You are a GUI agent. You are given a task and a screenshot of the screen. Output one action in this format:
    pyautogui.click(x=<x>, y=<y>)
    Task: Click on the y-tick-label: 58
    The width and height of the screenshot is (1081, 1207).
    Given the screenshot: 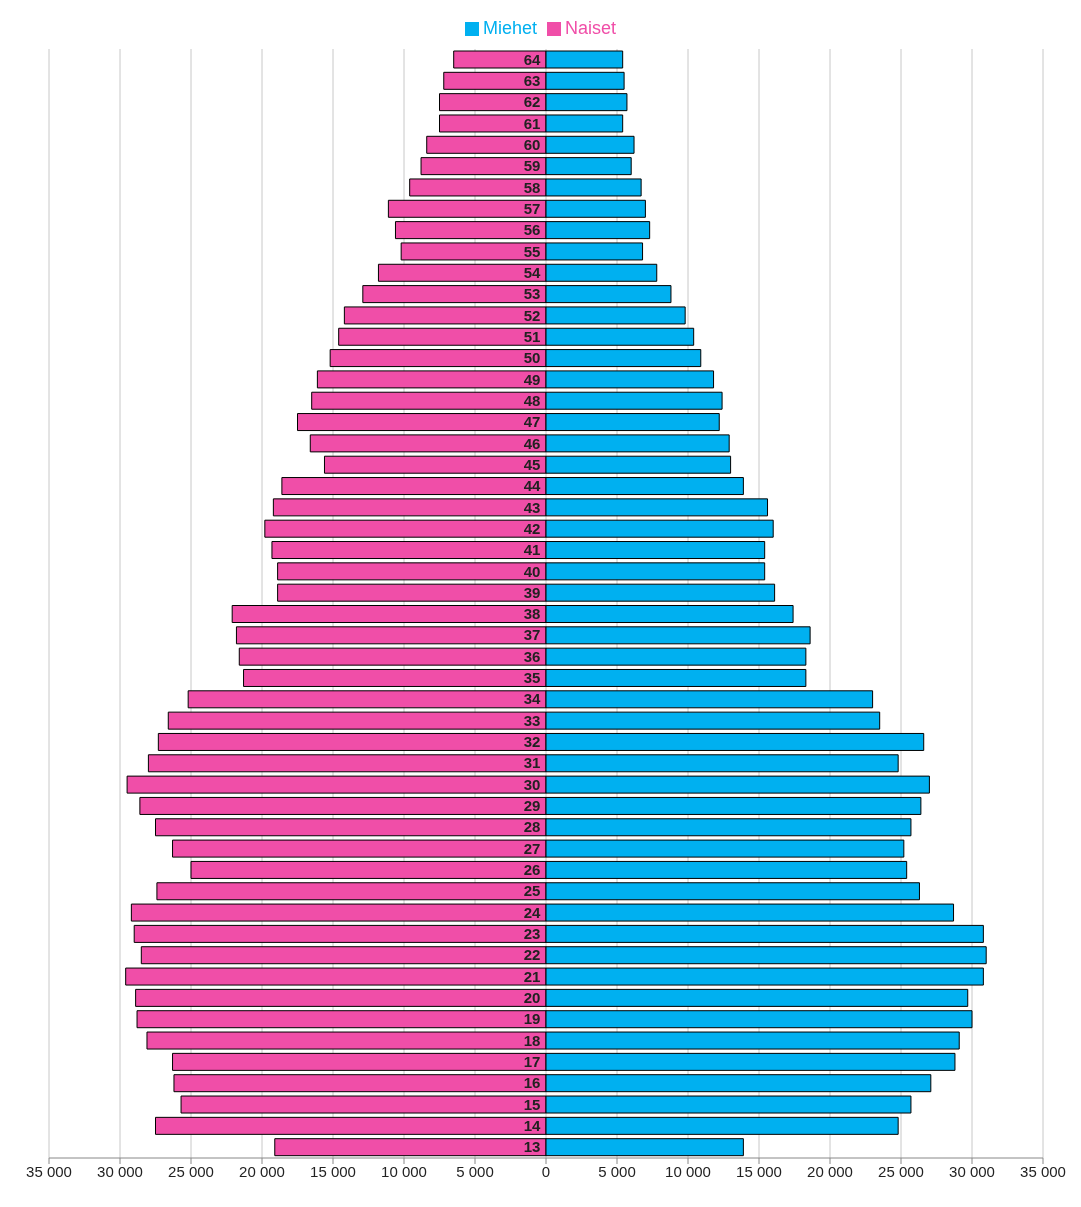 What is the action you would take?
    pyautogui.click(x=532, y=187)
    